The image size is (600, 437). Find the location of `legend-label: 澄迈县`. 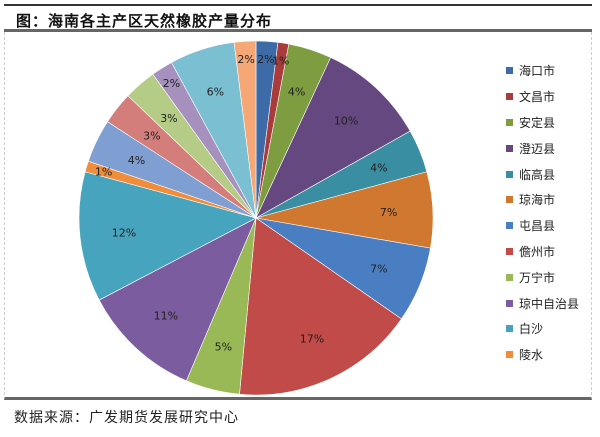

legend-label: 澄迈县 is located at coordinates (537, 148).